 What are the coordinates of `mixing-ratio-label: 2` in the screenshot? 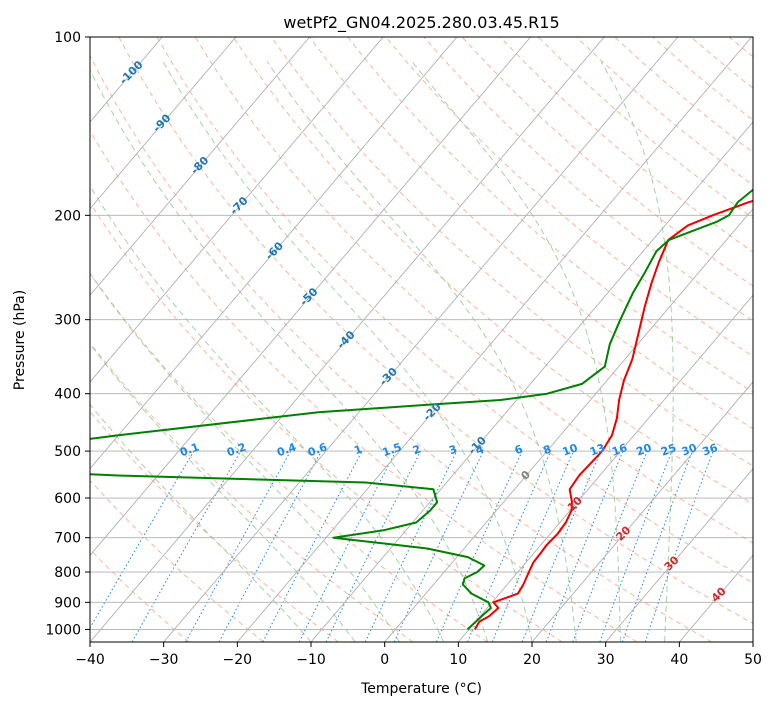 It's located at (417, 449).